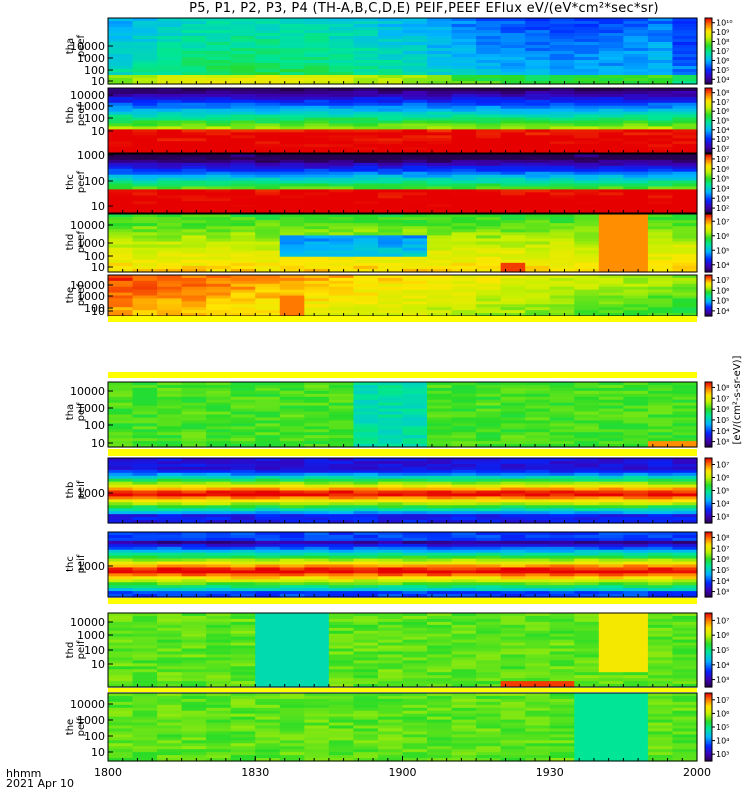  What do you see at coordinates (722, 409) in the screenshot?
I see `colorbar-tick-label: 10⁶` at bounding box center [722, 409].